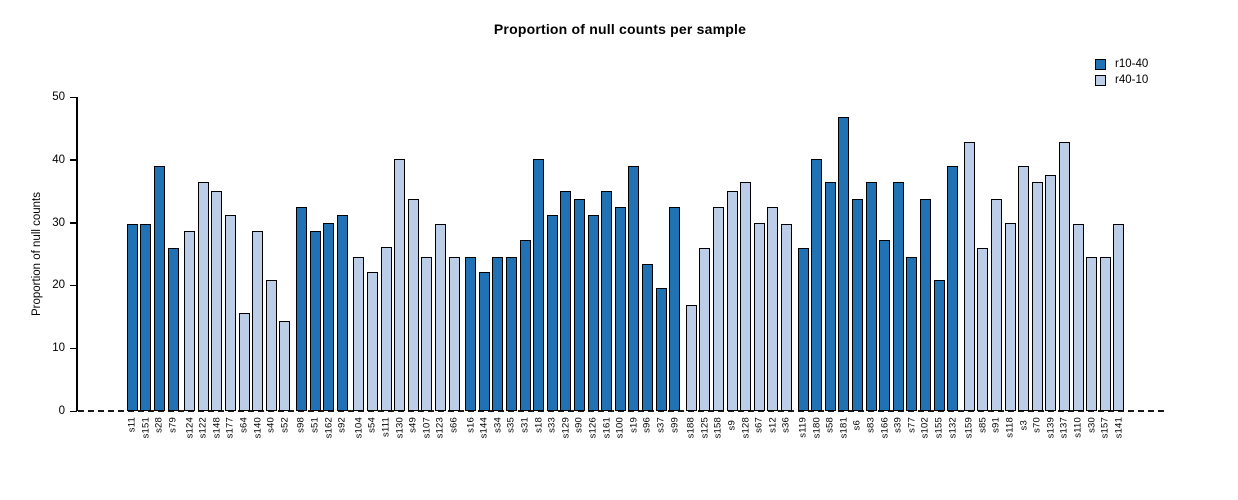 The height and width of the screenshot is (500, 1238). What do you see at coordinates (983, 425) in the screenshot?
I see `x-tick-label-s85: s85` at bounding box center [983, 425].